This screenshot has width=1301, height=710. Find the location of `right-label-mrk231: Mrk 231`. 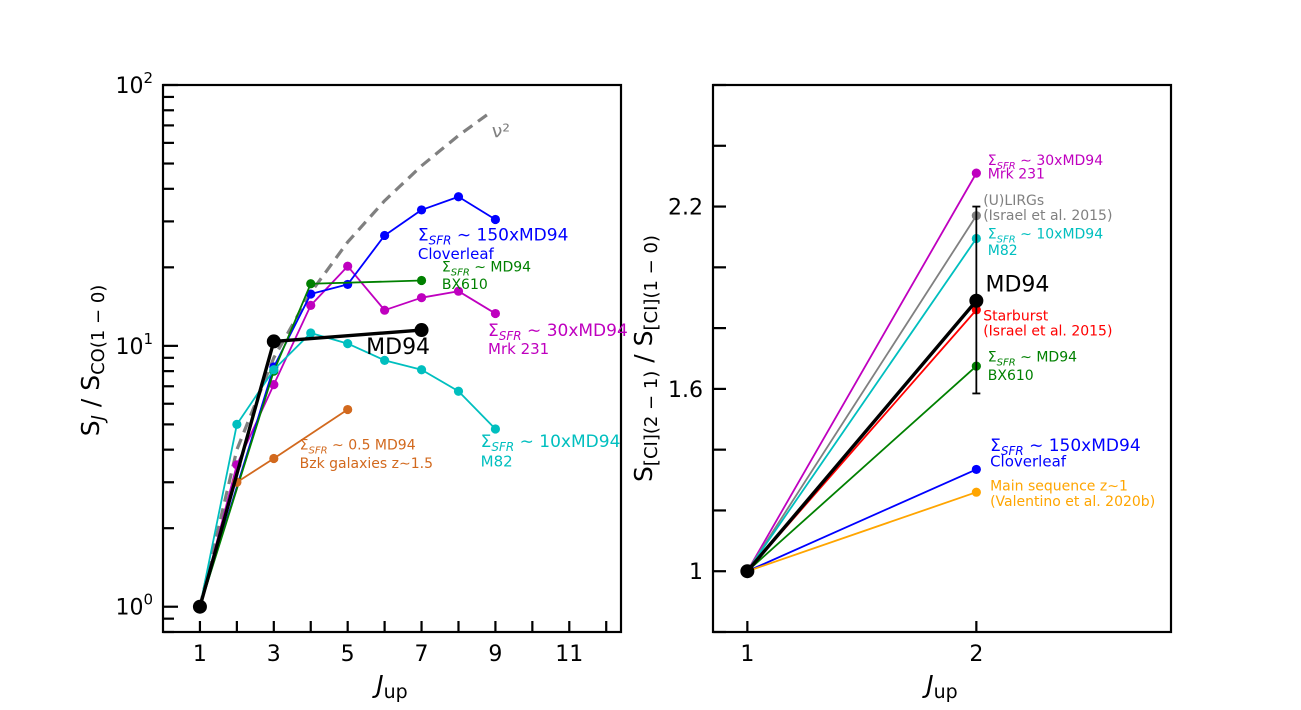

right-label-mrk231: Mrk 231 is located at coordinates (1016, 174).